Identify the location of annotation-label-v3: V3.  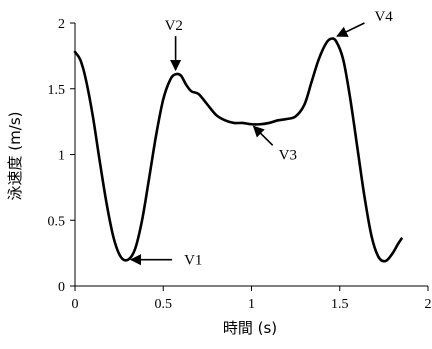
(288, 155).